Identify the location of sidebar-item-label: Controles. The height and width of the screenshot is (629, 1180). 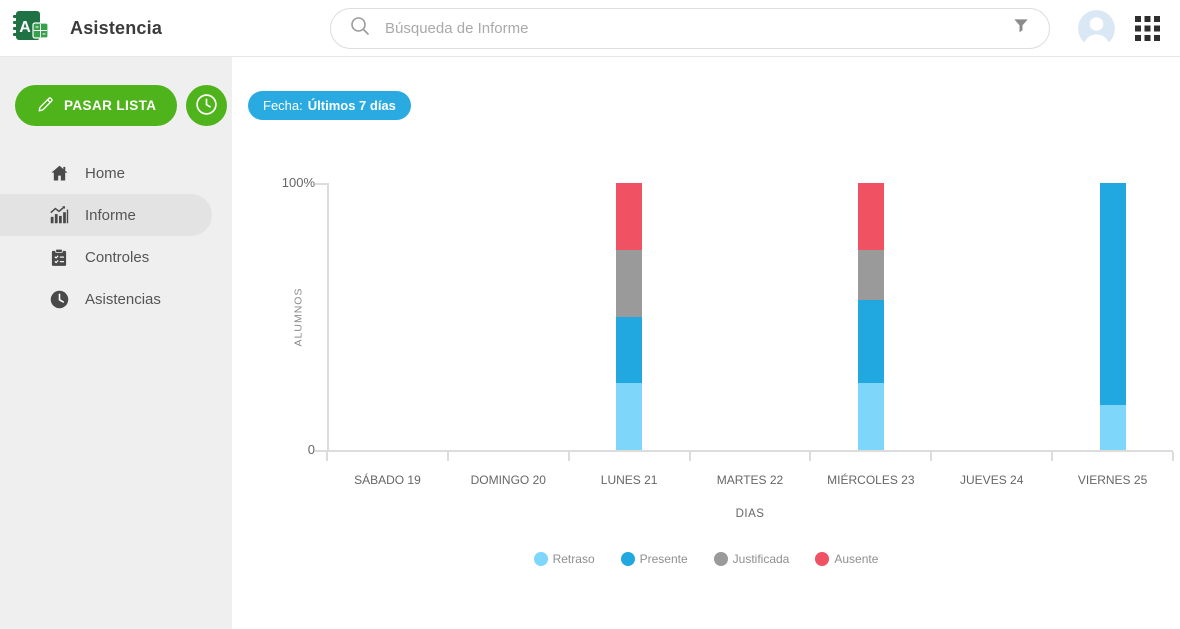
(117, 257).